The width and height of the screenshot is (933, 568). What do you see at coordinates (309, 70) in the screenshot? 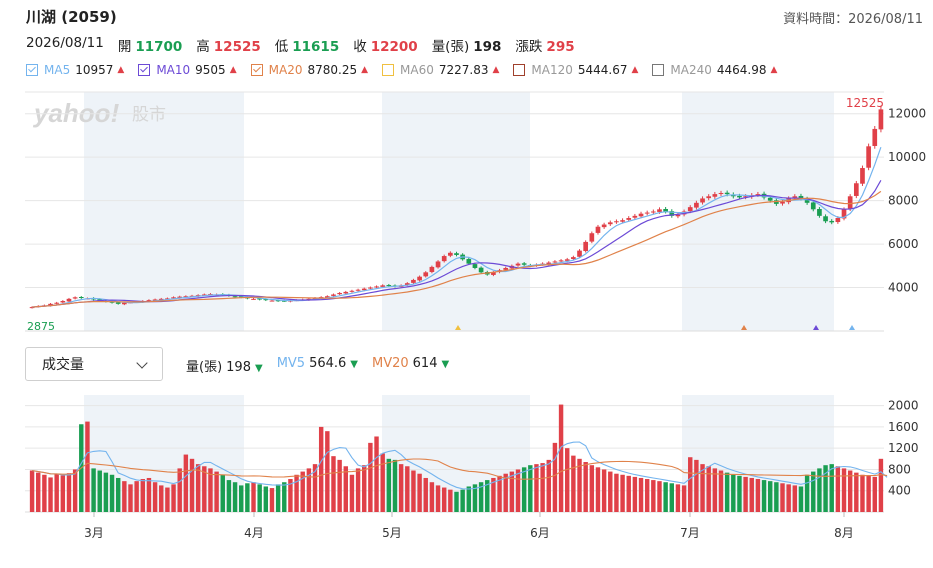
I see `ma-legend-ma20: MA20 8780.25 ▲` at bounding box center [309, 70].